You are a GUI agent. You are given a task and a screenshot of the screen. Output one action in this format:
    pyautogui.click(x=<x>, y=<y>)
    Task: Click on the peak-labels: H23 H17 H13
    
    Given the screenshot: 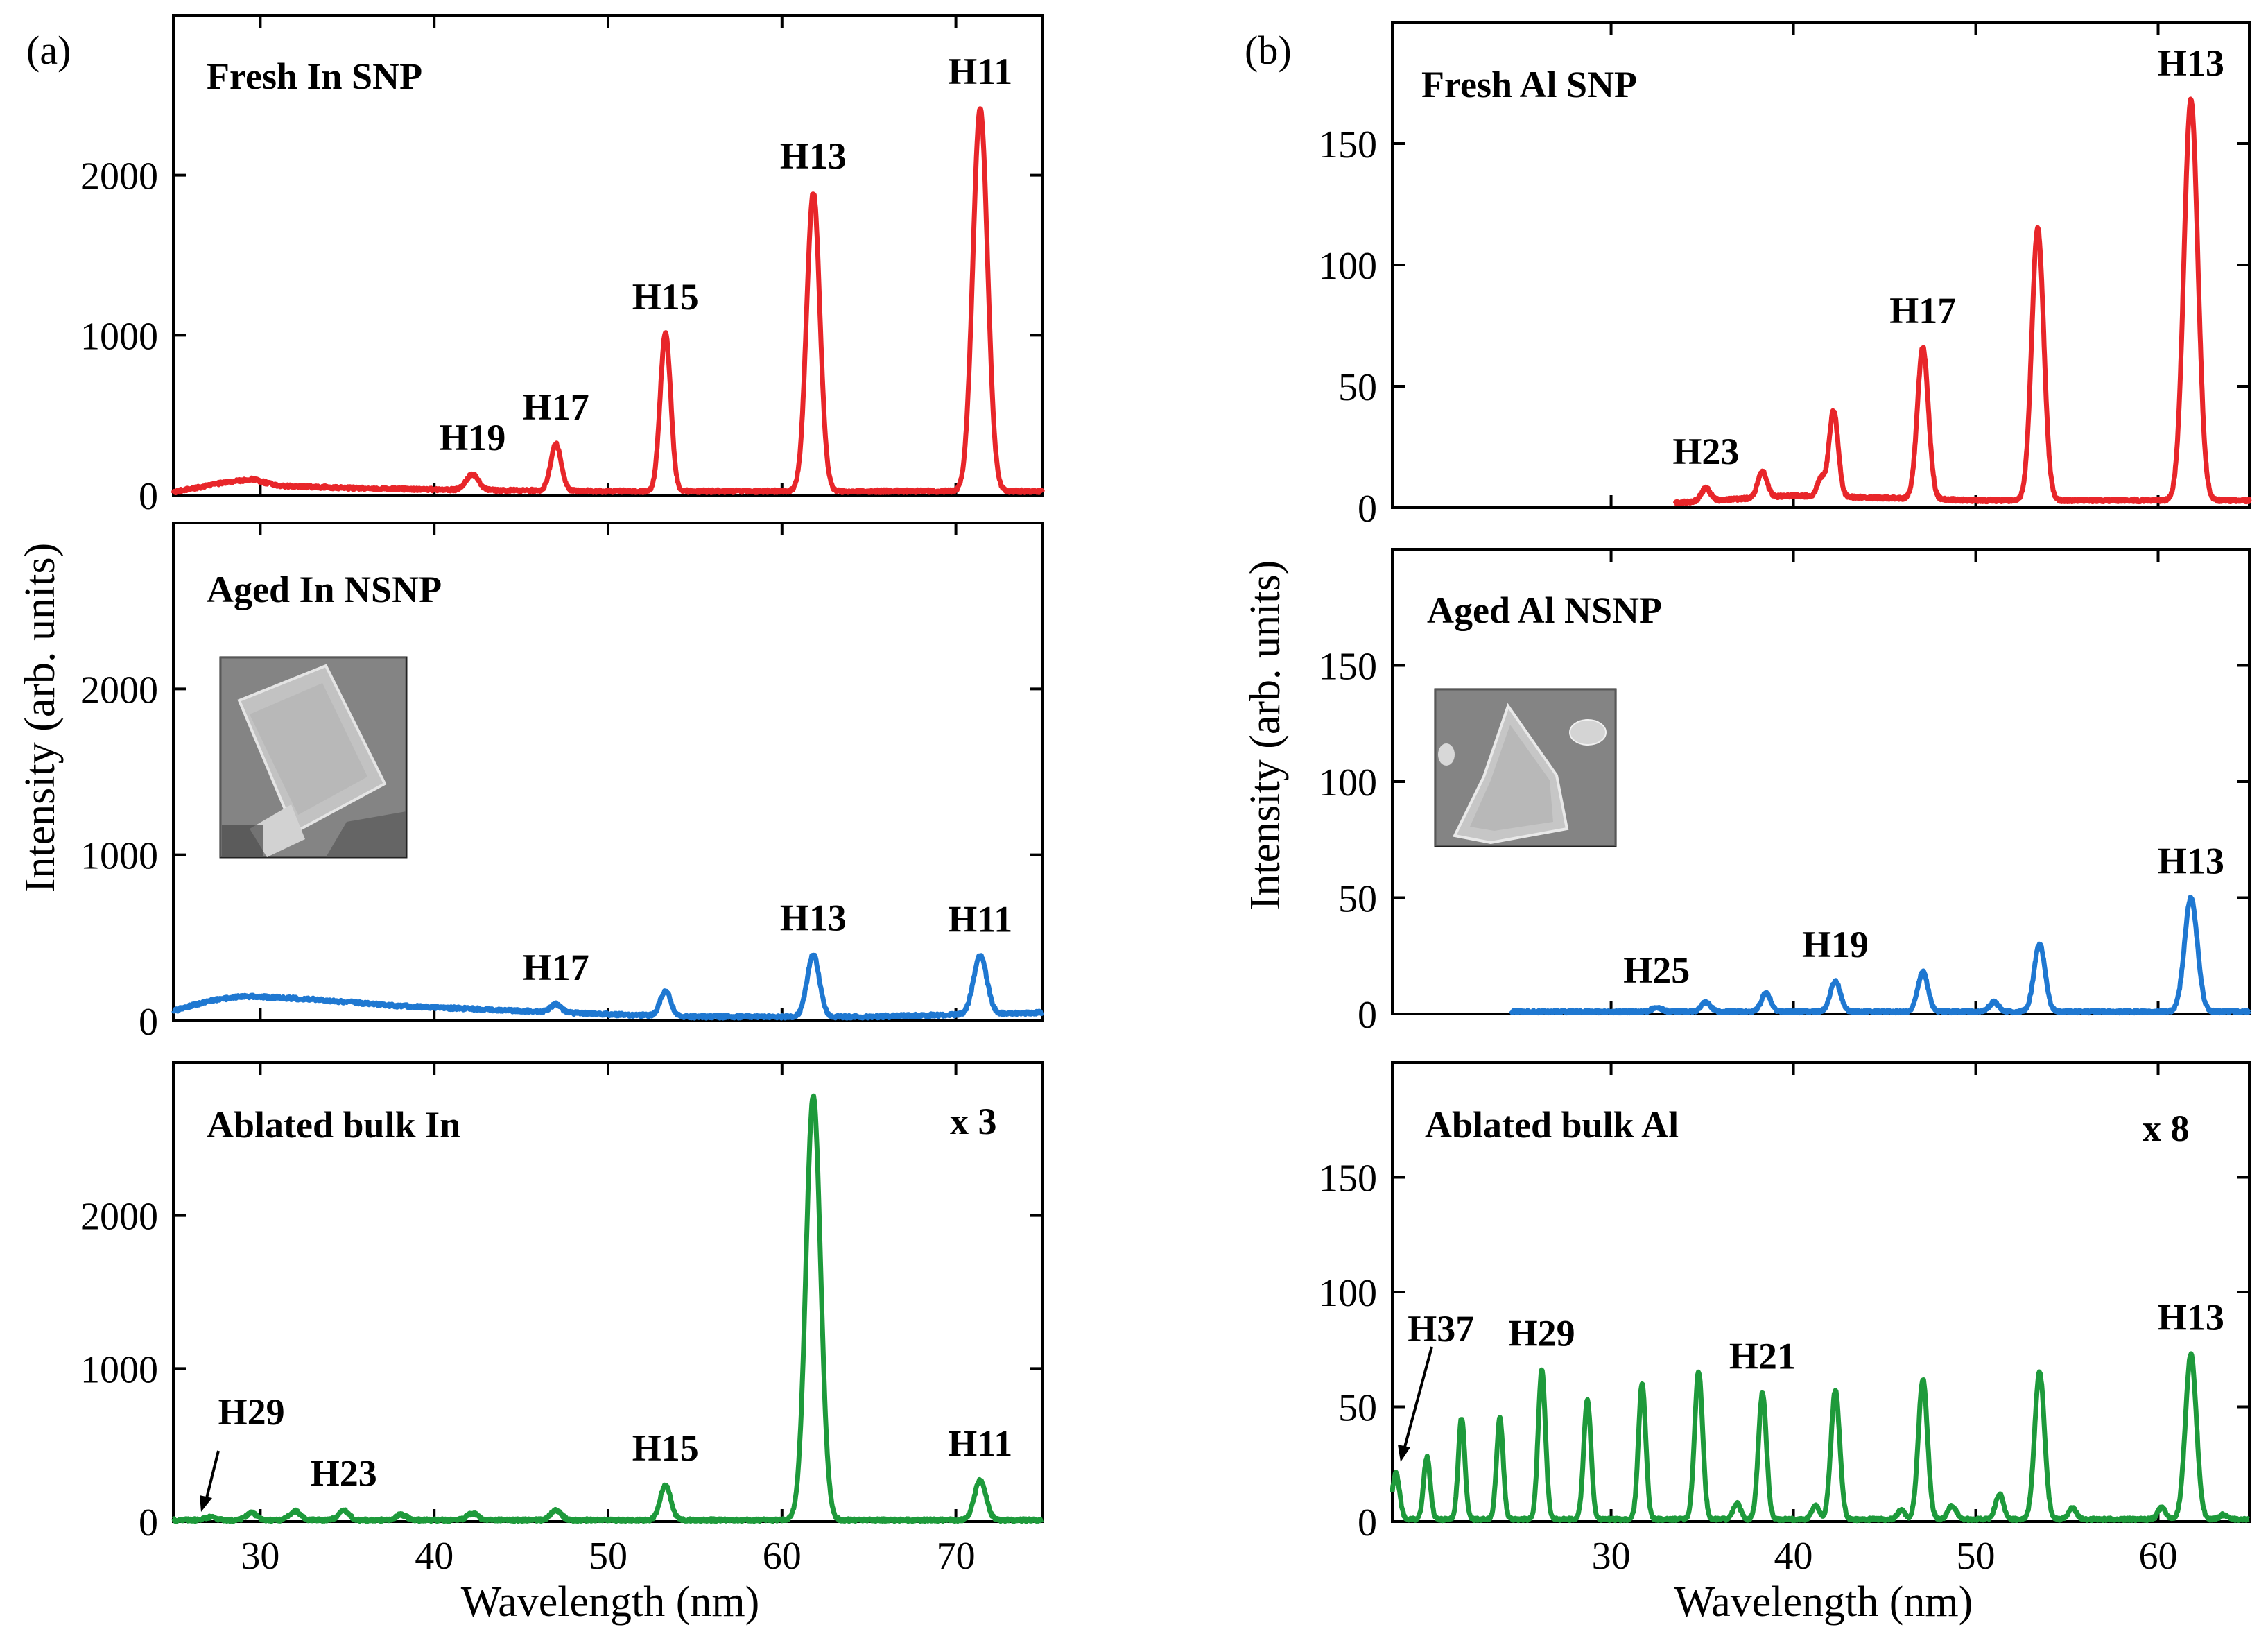 What is the action you would take?
    pyautogui.click(x=1948, y=257)
    